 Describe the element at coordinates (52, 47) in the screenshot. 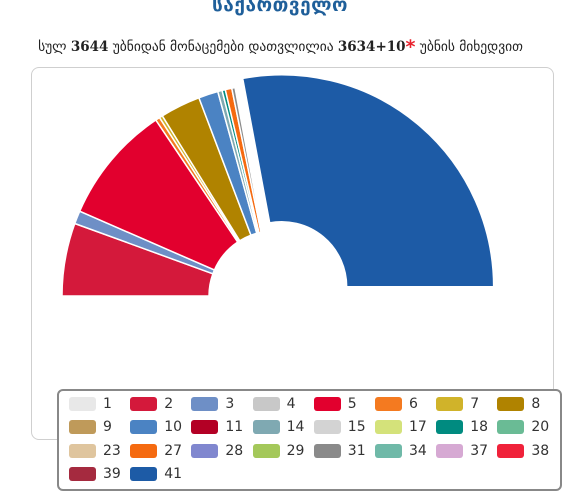

I see `summary-prefix: სულ` at that location.